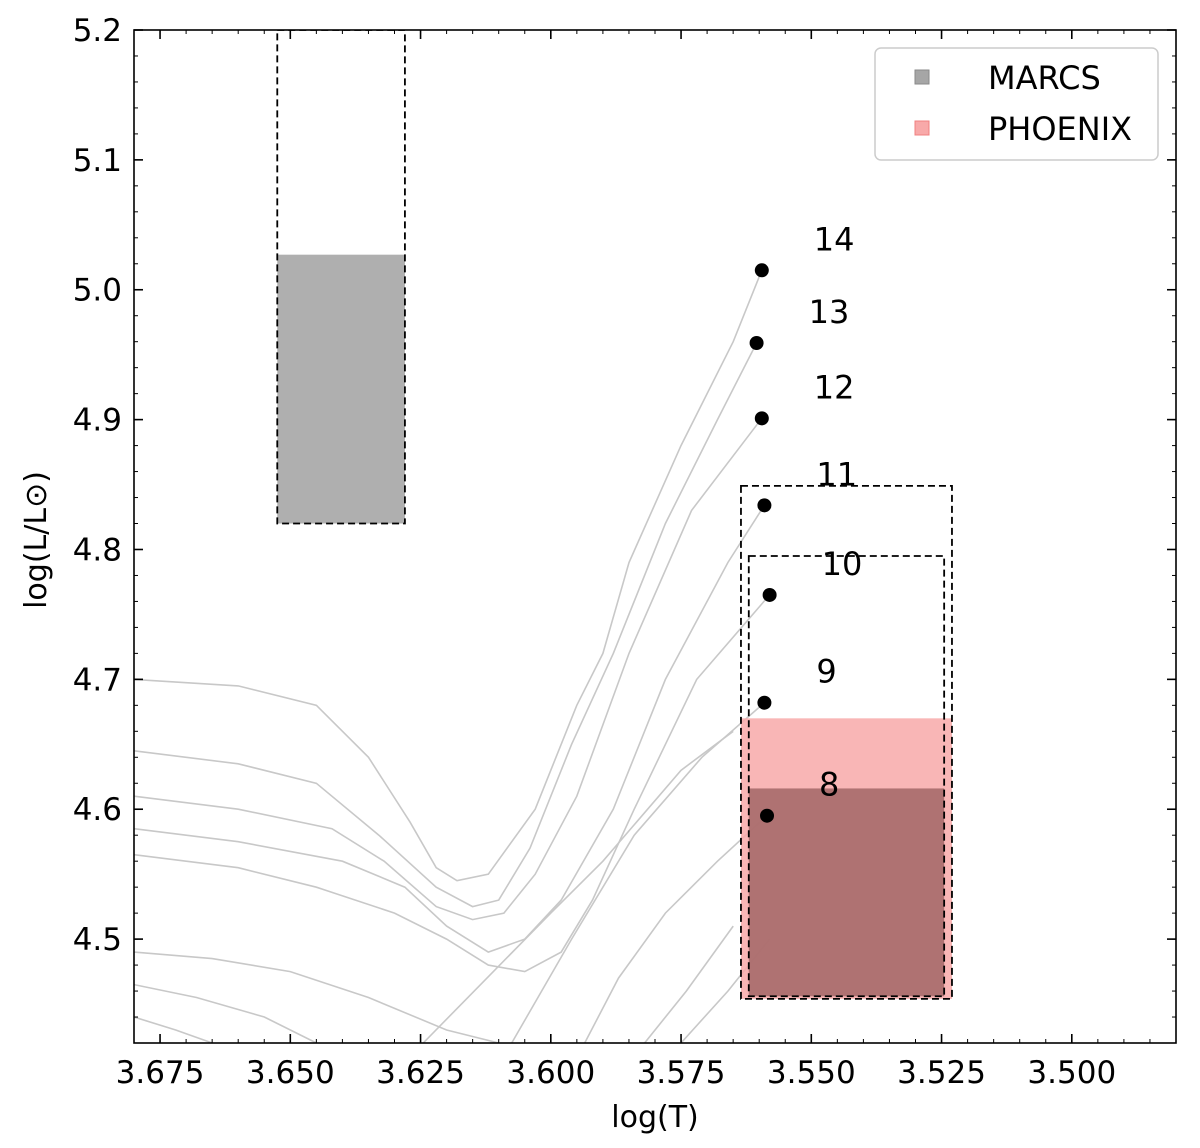  I want to click on point-label-8: 8, so click(829, 785).